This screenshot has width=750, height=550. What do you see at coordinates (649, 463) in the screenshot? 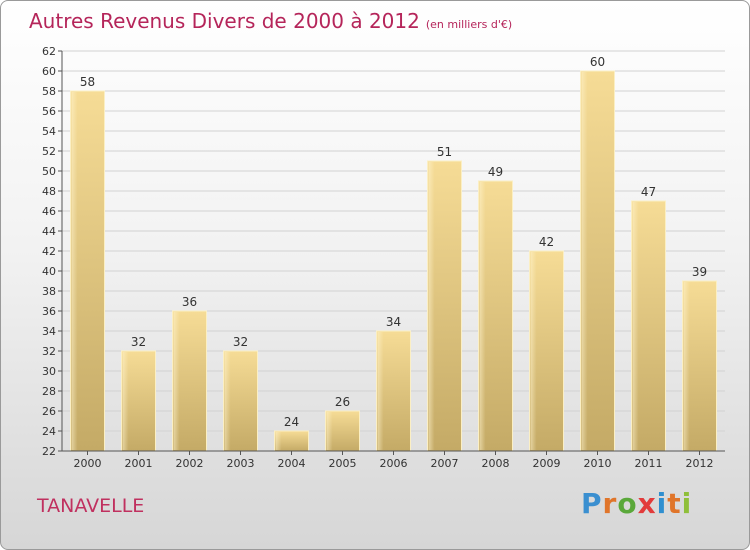
I see `x-tick-label: 2011` at bounding box center [649, 463].